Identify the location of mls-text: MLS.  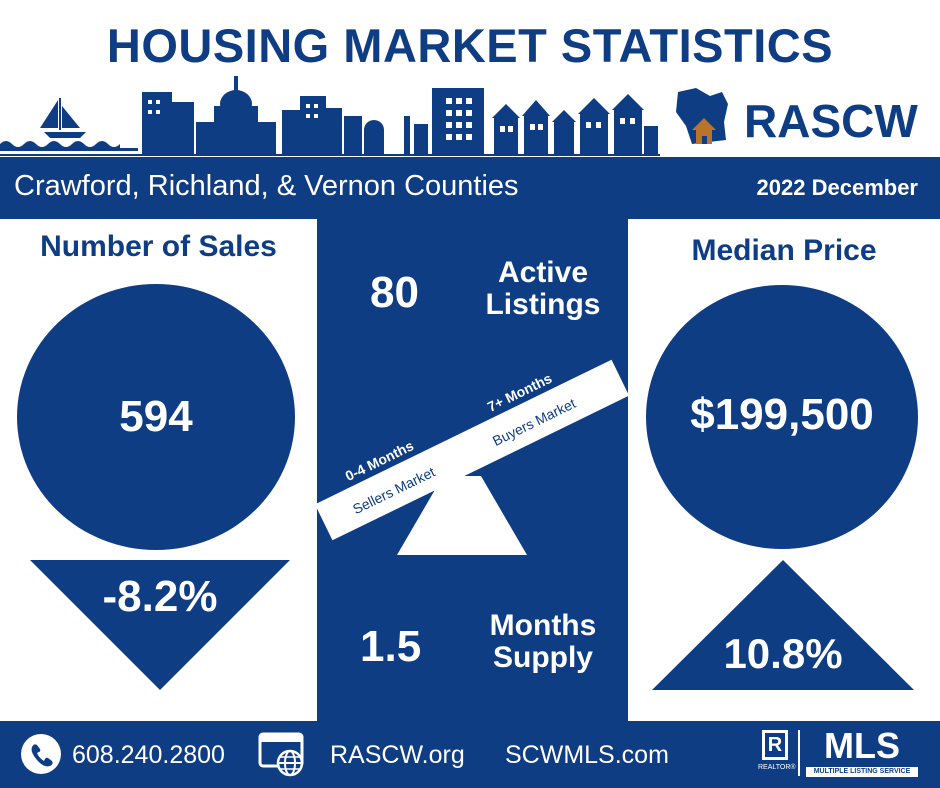
(862, 745).